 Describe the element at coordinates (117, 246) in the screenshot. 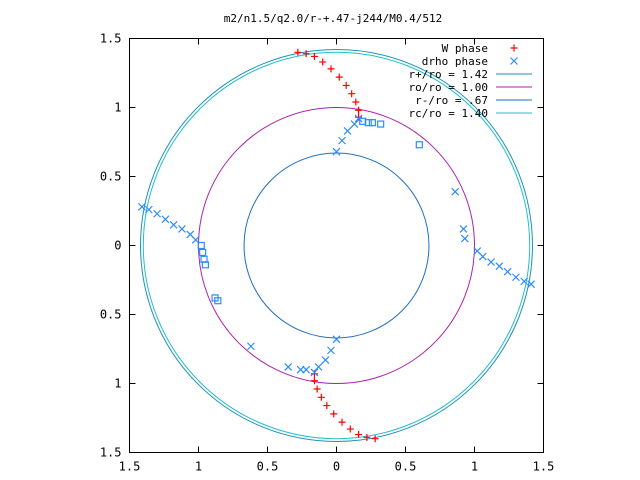

I see `y-tick-label: 0` at that location.